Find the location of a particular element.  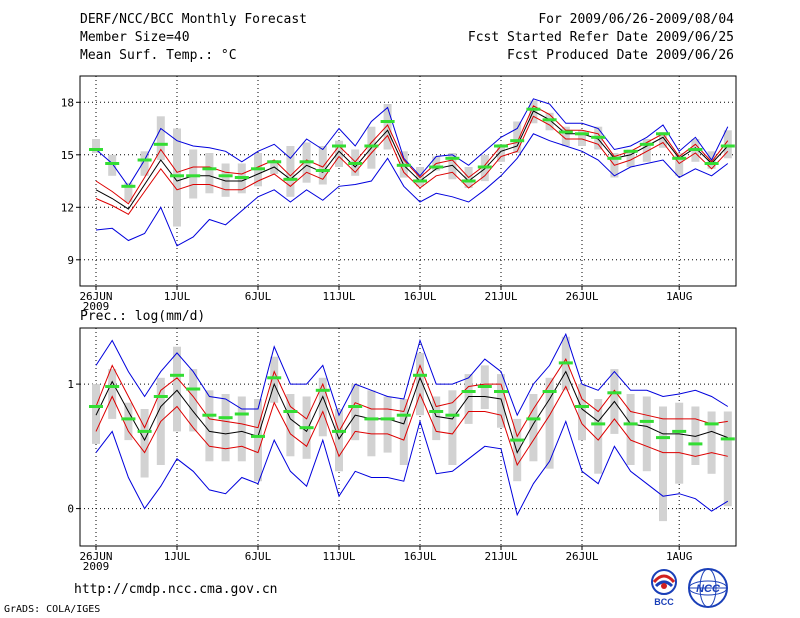

variable-label: Mean Surf. Temp.: °C is located at coordinates (158, 55).